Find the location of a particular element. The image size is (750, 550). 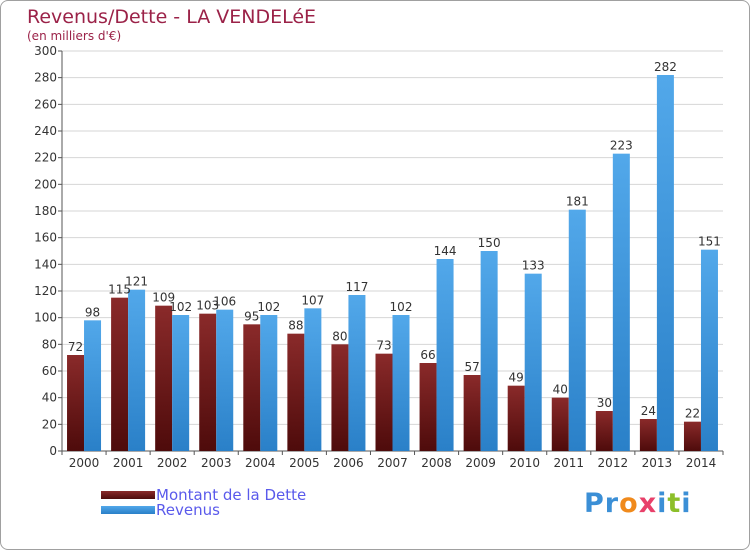

legend-label-revenus: Revenus is located at coordinates (188, 510).